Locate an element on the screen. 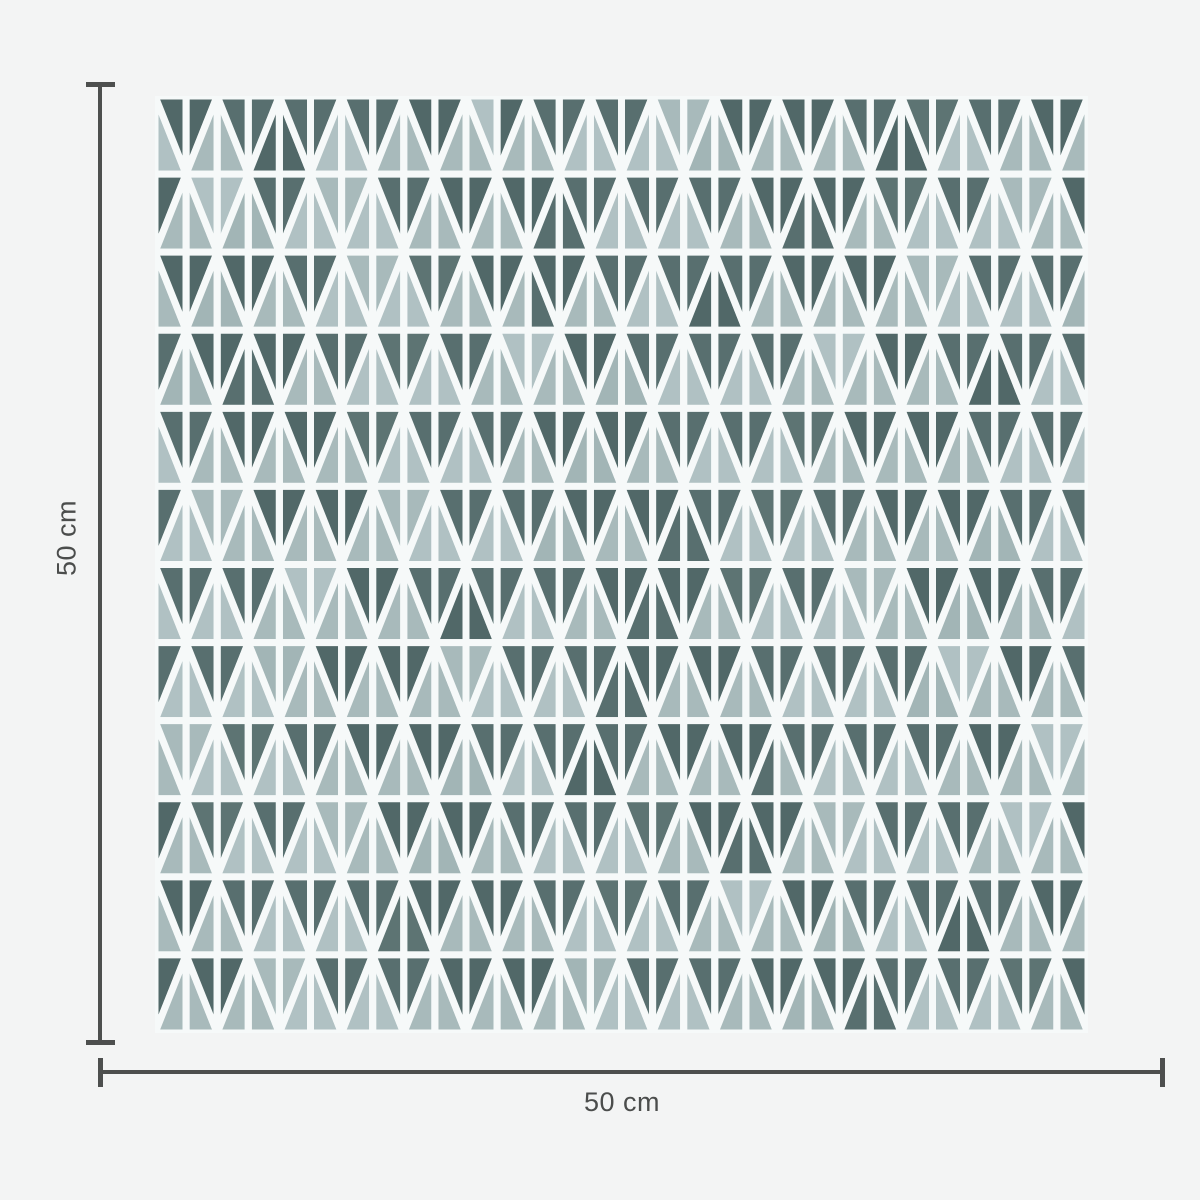  height-dimension-cap-bottom is located at coordinates (100, 1042).